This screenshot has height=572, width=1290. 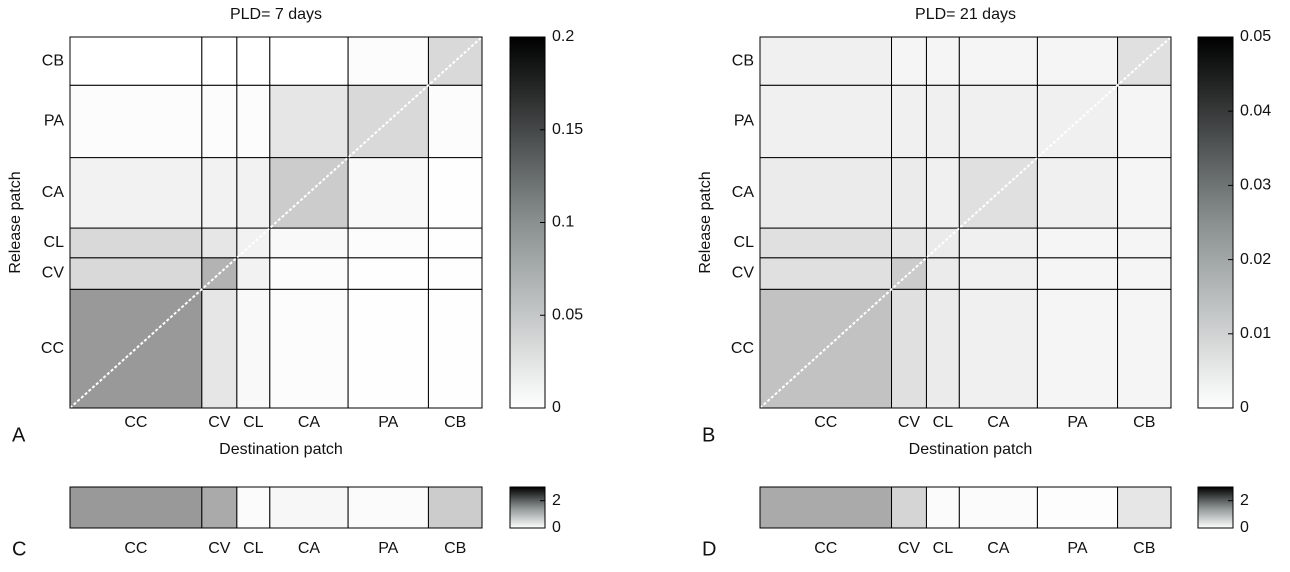 What do you see at coordinates (1255, 333) in the screenshot?
I see `colorbar-tick-label: 0.01` at bounding box center [1255, 333].